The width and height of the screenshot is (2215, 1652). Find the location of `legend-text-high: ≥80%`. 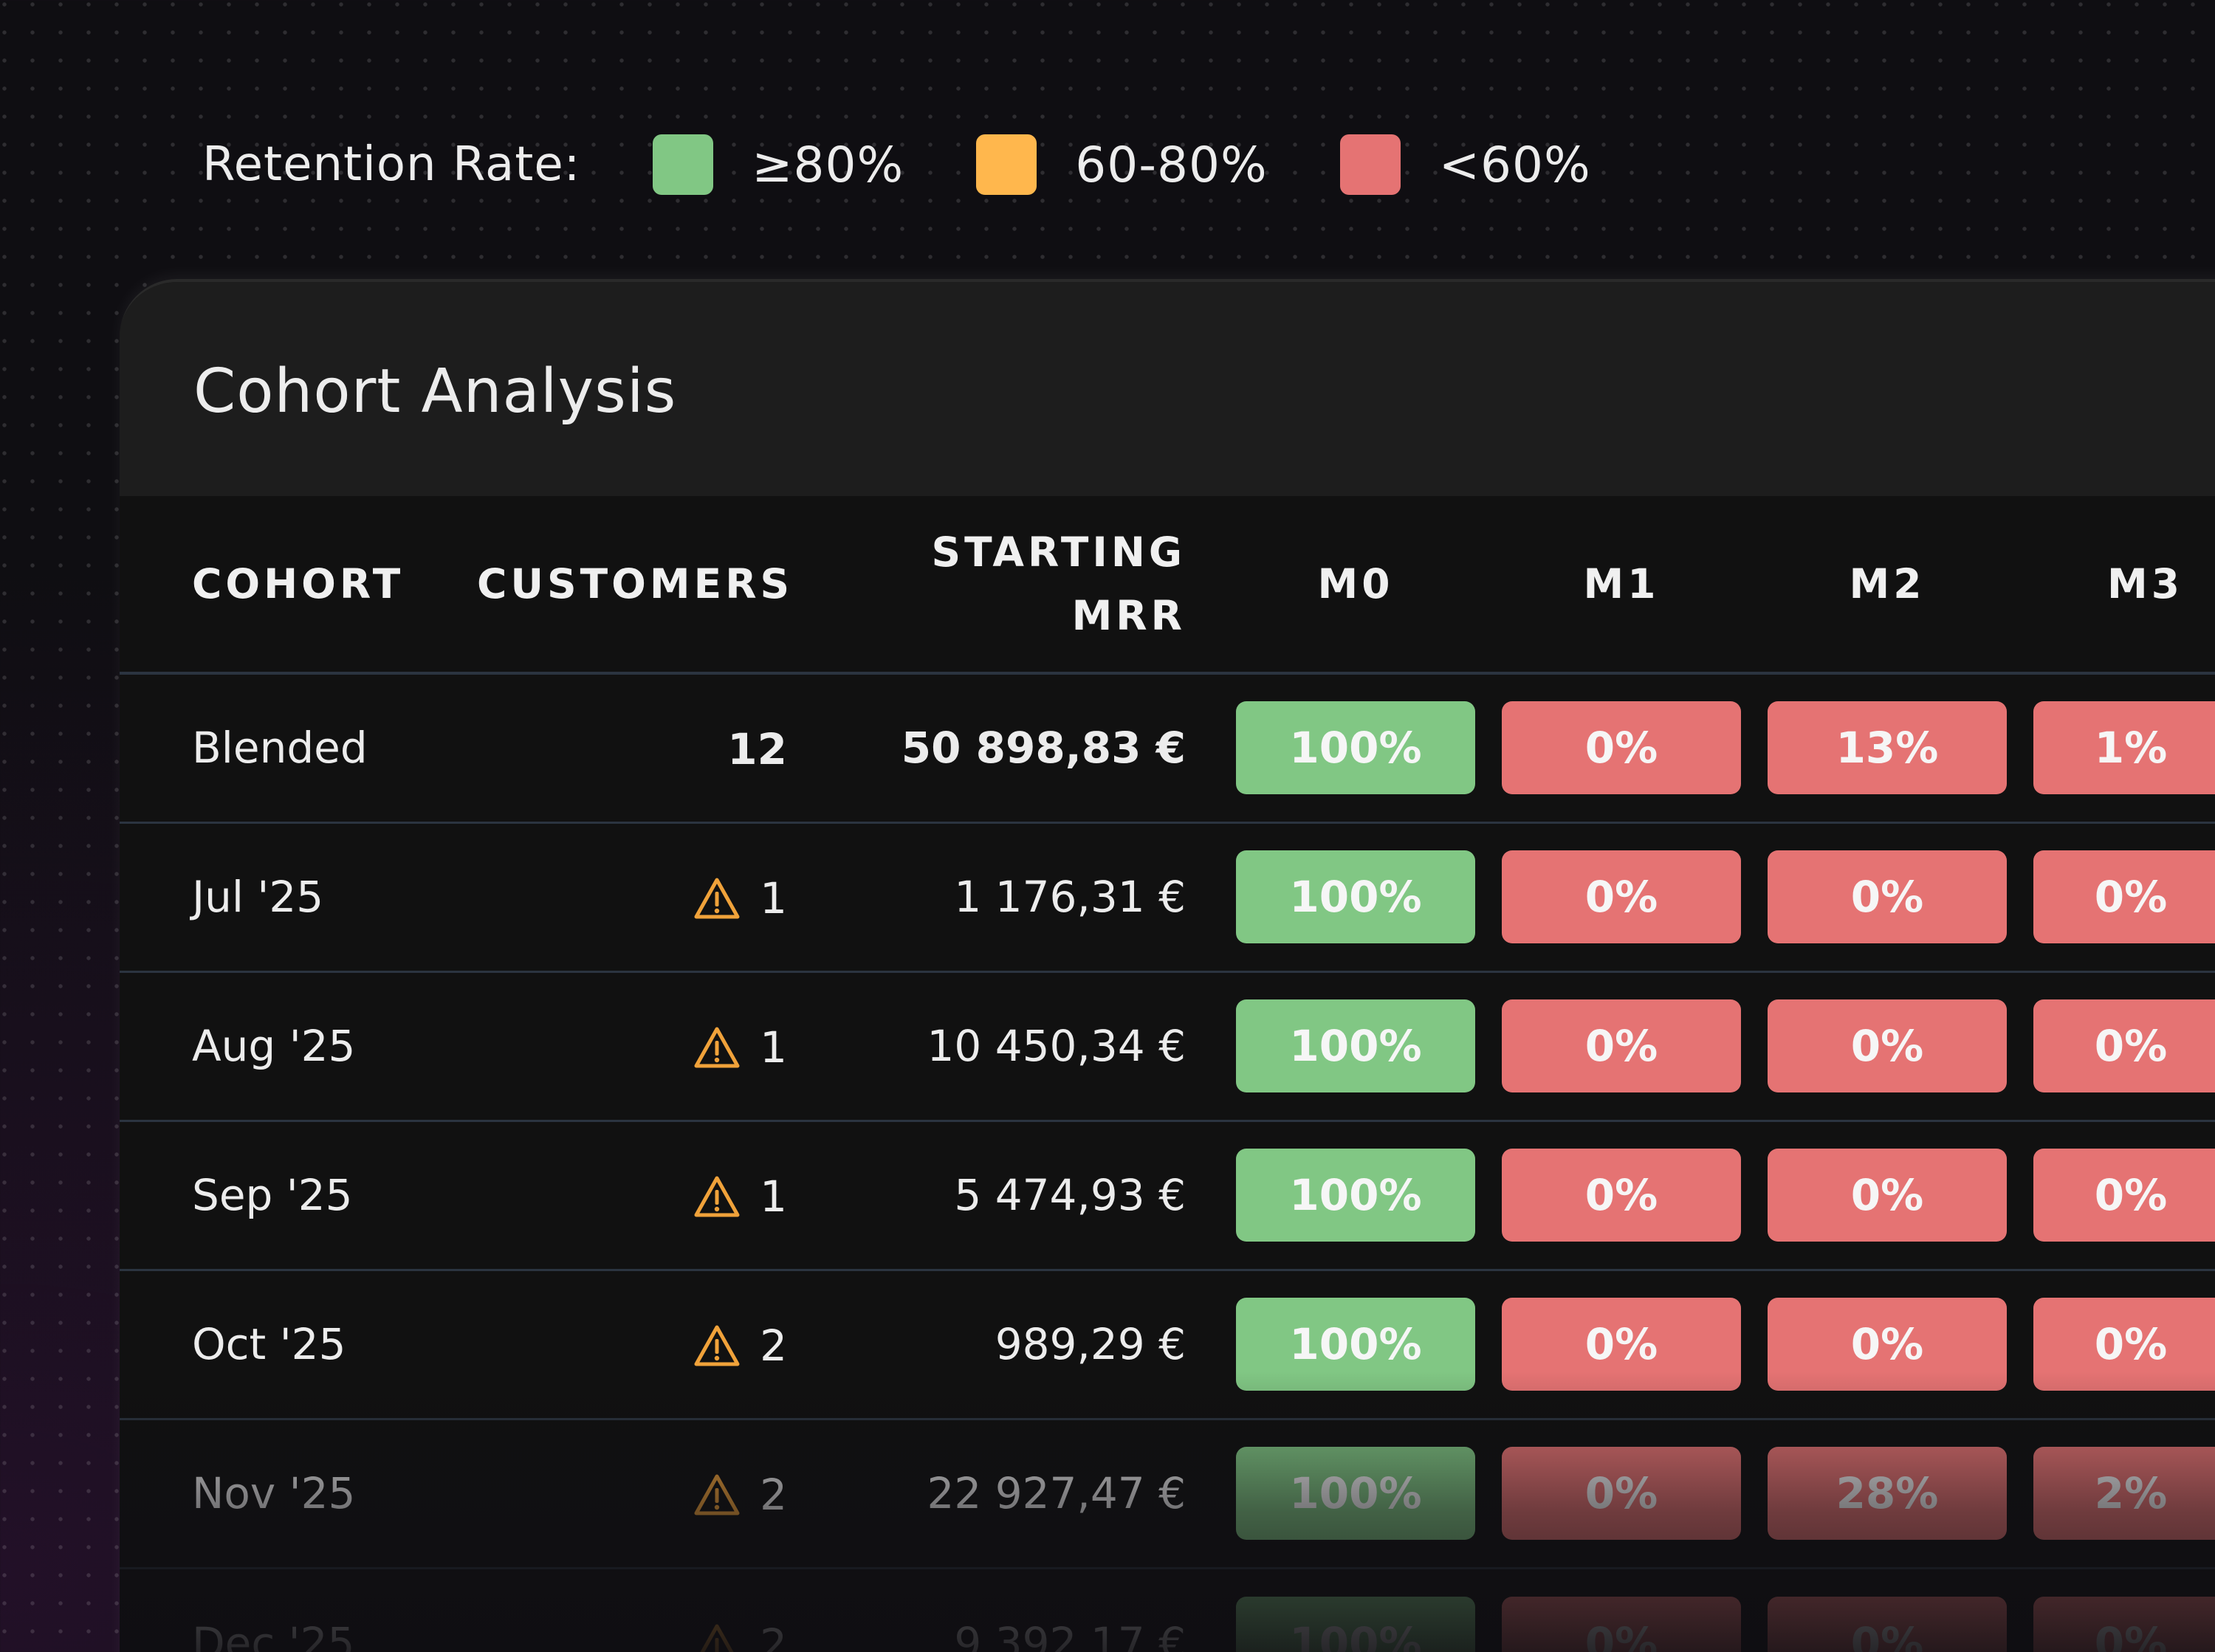

legend-text-high: ≥80% is located at coordinates (828, 164).